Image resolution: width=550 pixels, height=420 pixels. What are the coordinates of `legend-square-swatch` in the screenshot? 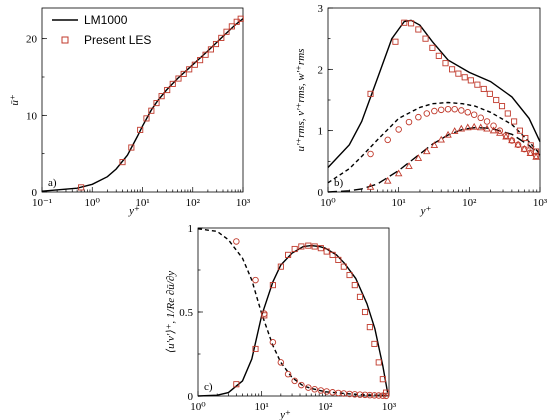 It's located at (65, 40).